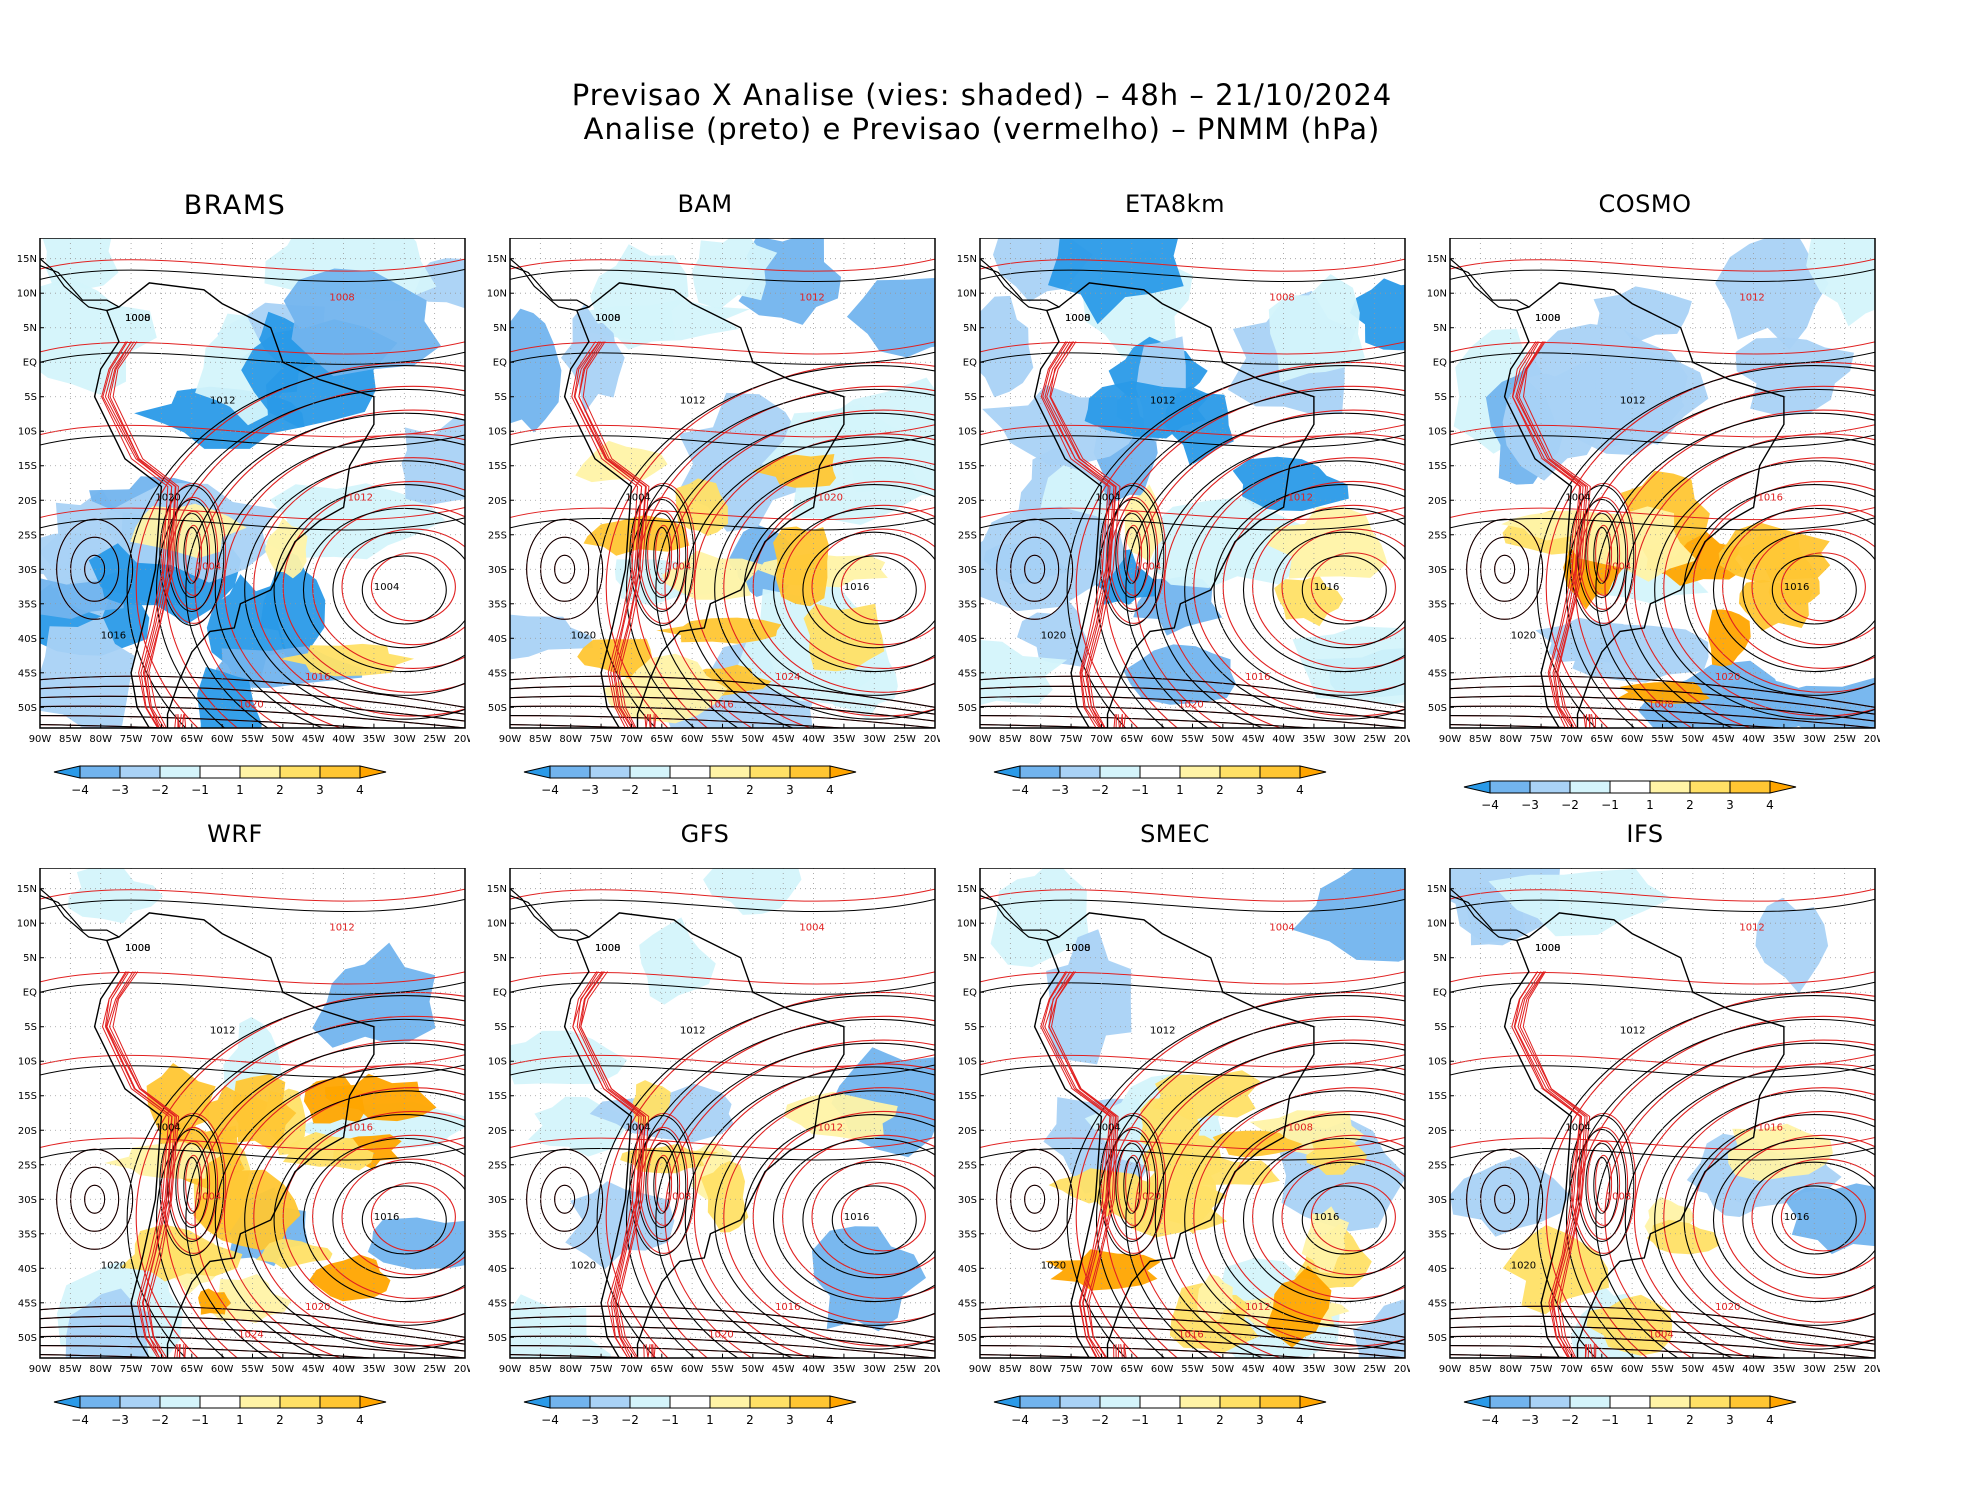 Image resolution: width=1964 pixels, height=1500 pixels. What do you see at coordinates (1060, 790) in the screenshot?
I see `colorbar-tick-label: −3` at bounding box center [1060, 790].